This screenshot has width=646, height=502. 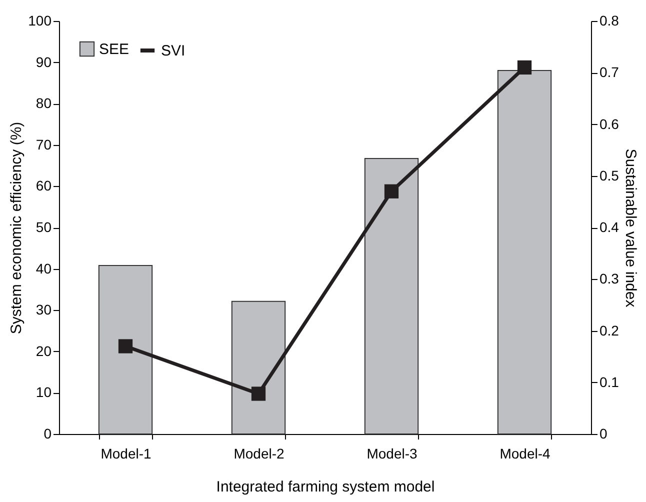 What do you see at coordinates (610, 330) in the screenshot?
I see `y2-tick-label: 0.2` at bounding box center [610, 330].